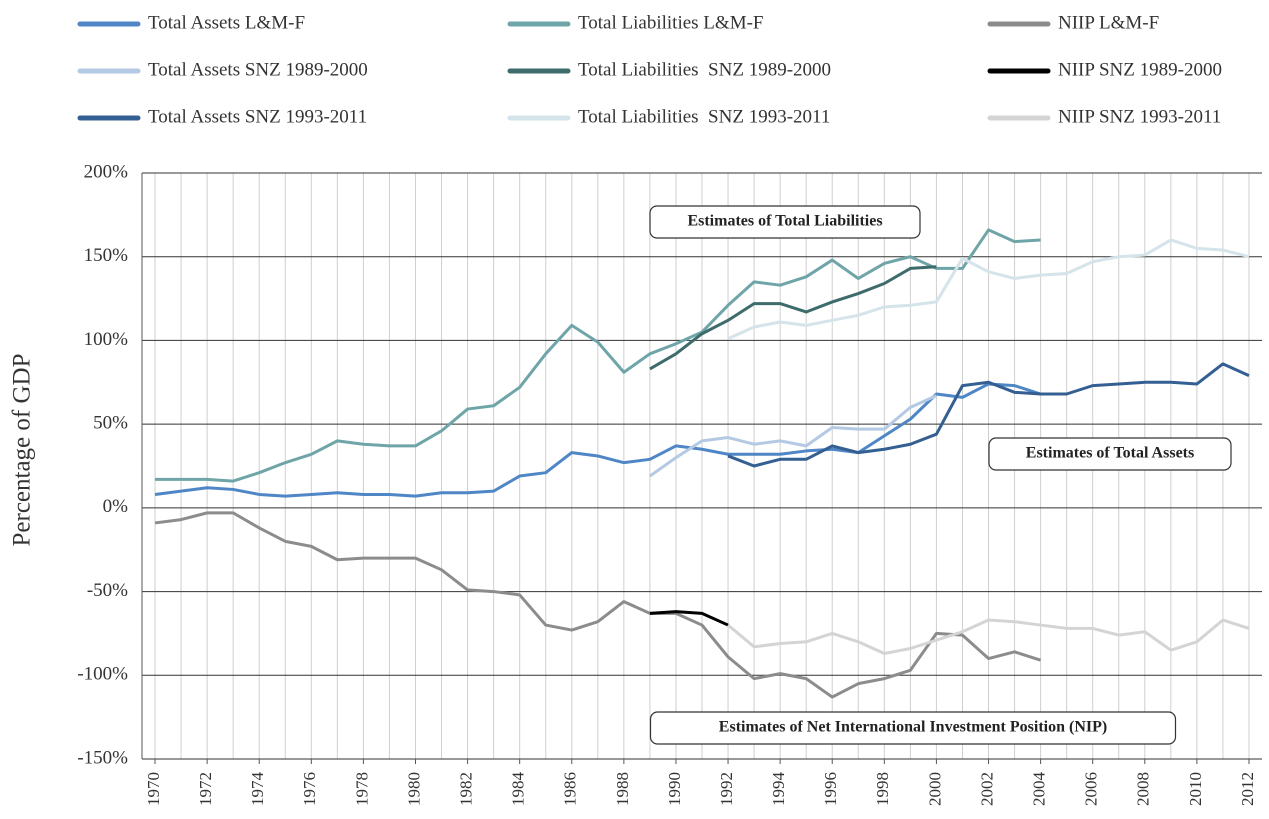  Describe the element at coordinates (106, 255) in the screenshot. I see `y-tick-label: 150%` at that location.